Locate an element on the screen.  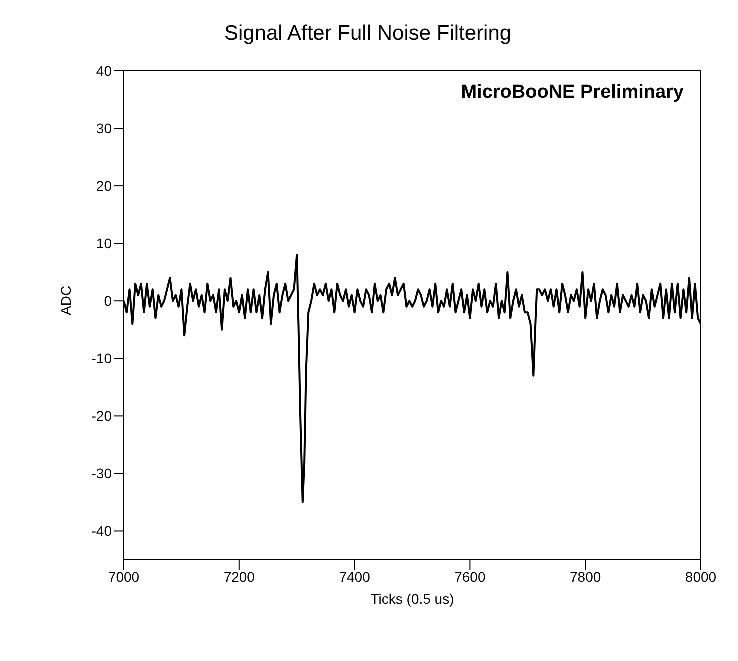
y-tick-label: -10 is located at coordinates (102, 358).